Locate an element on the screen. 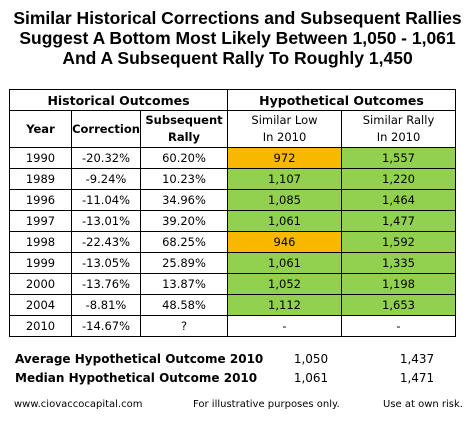 This screenshot has width=475, height=431. similar-low-cell: 1,085 is located at coordinates (284, 200).